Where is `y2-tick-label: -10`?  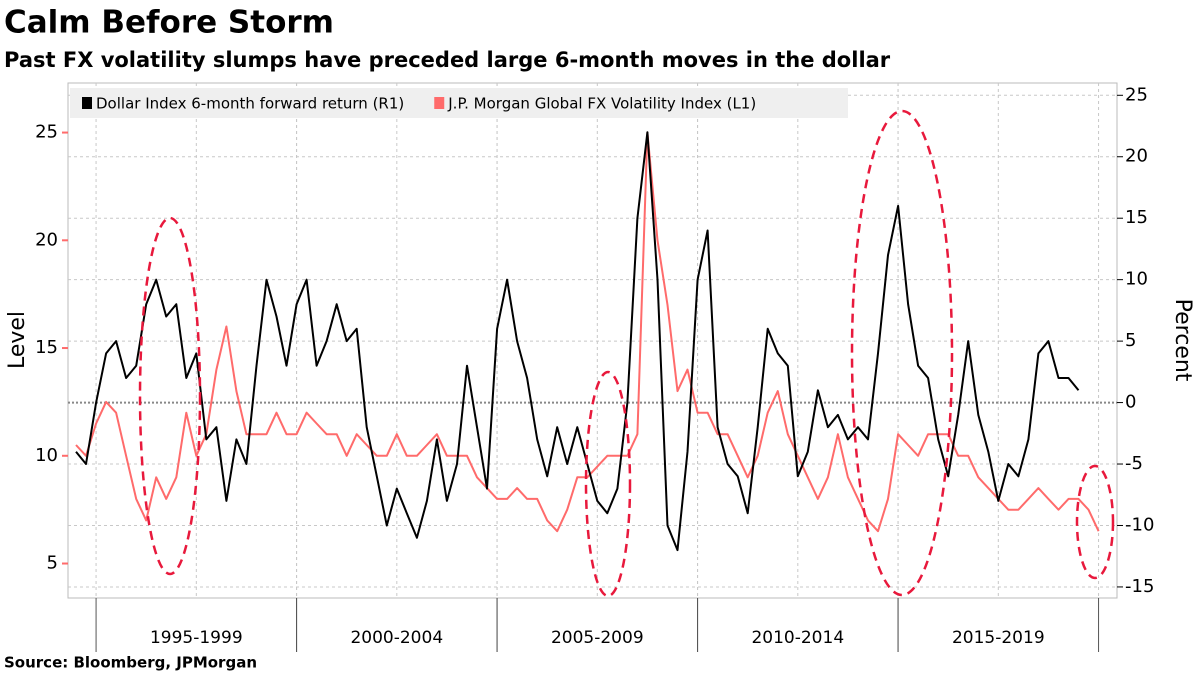
y2-tick-label: -10 is located at coordinates (1139, 524).